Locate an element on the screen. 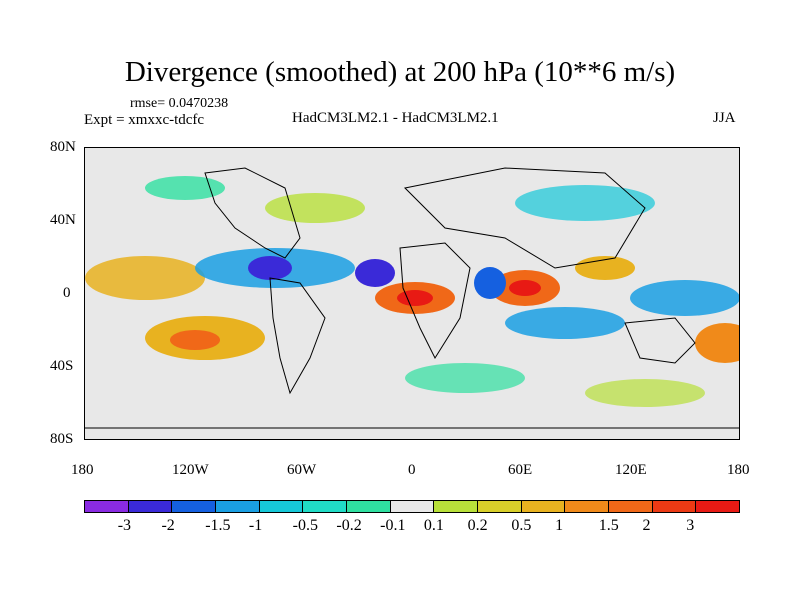 This screenshot has width=800, height=600. colorbar is located at coordinates (412, 506).